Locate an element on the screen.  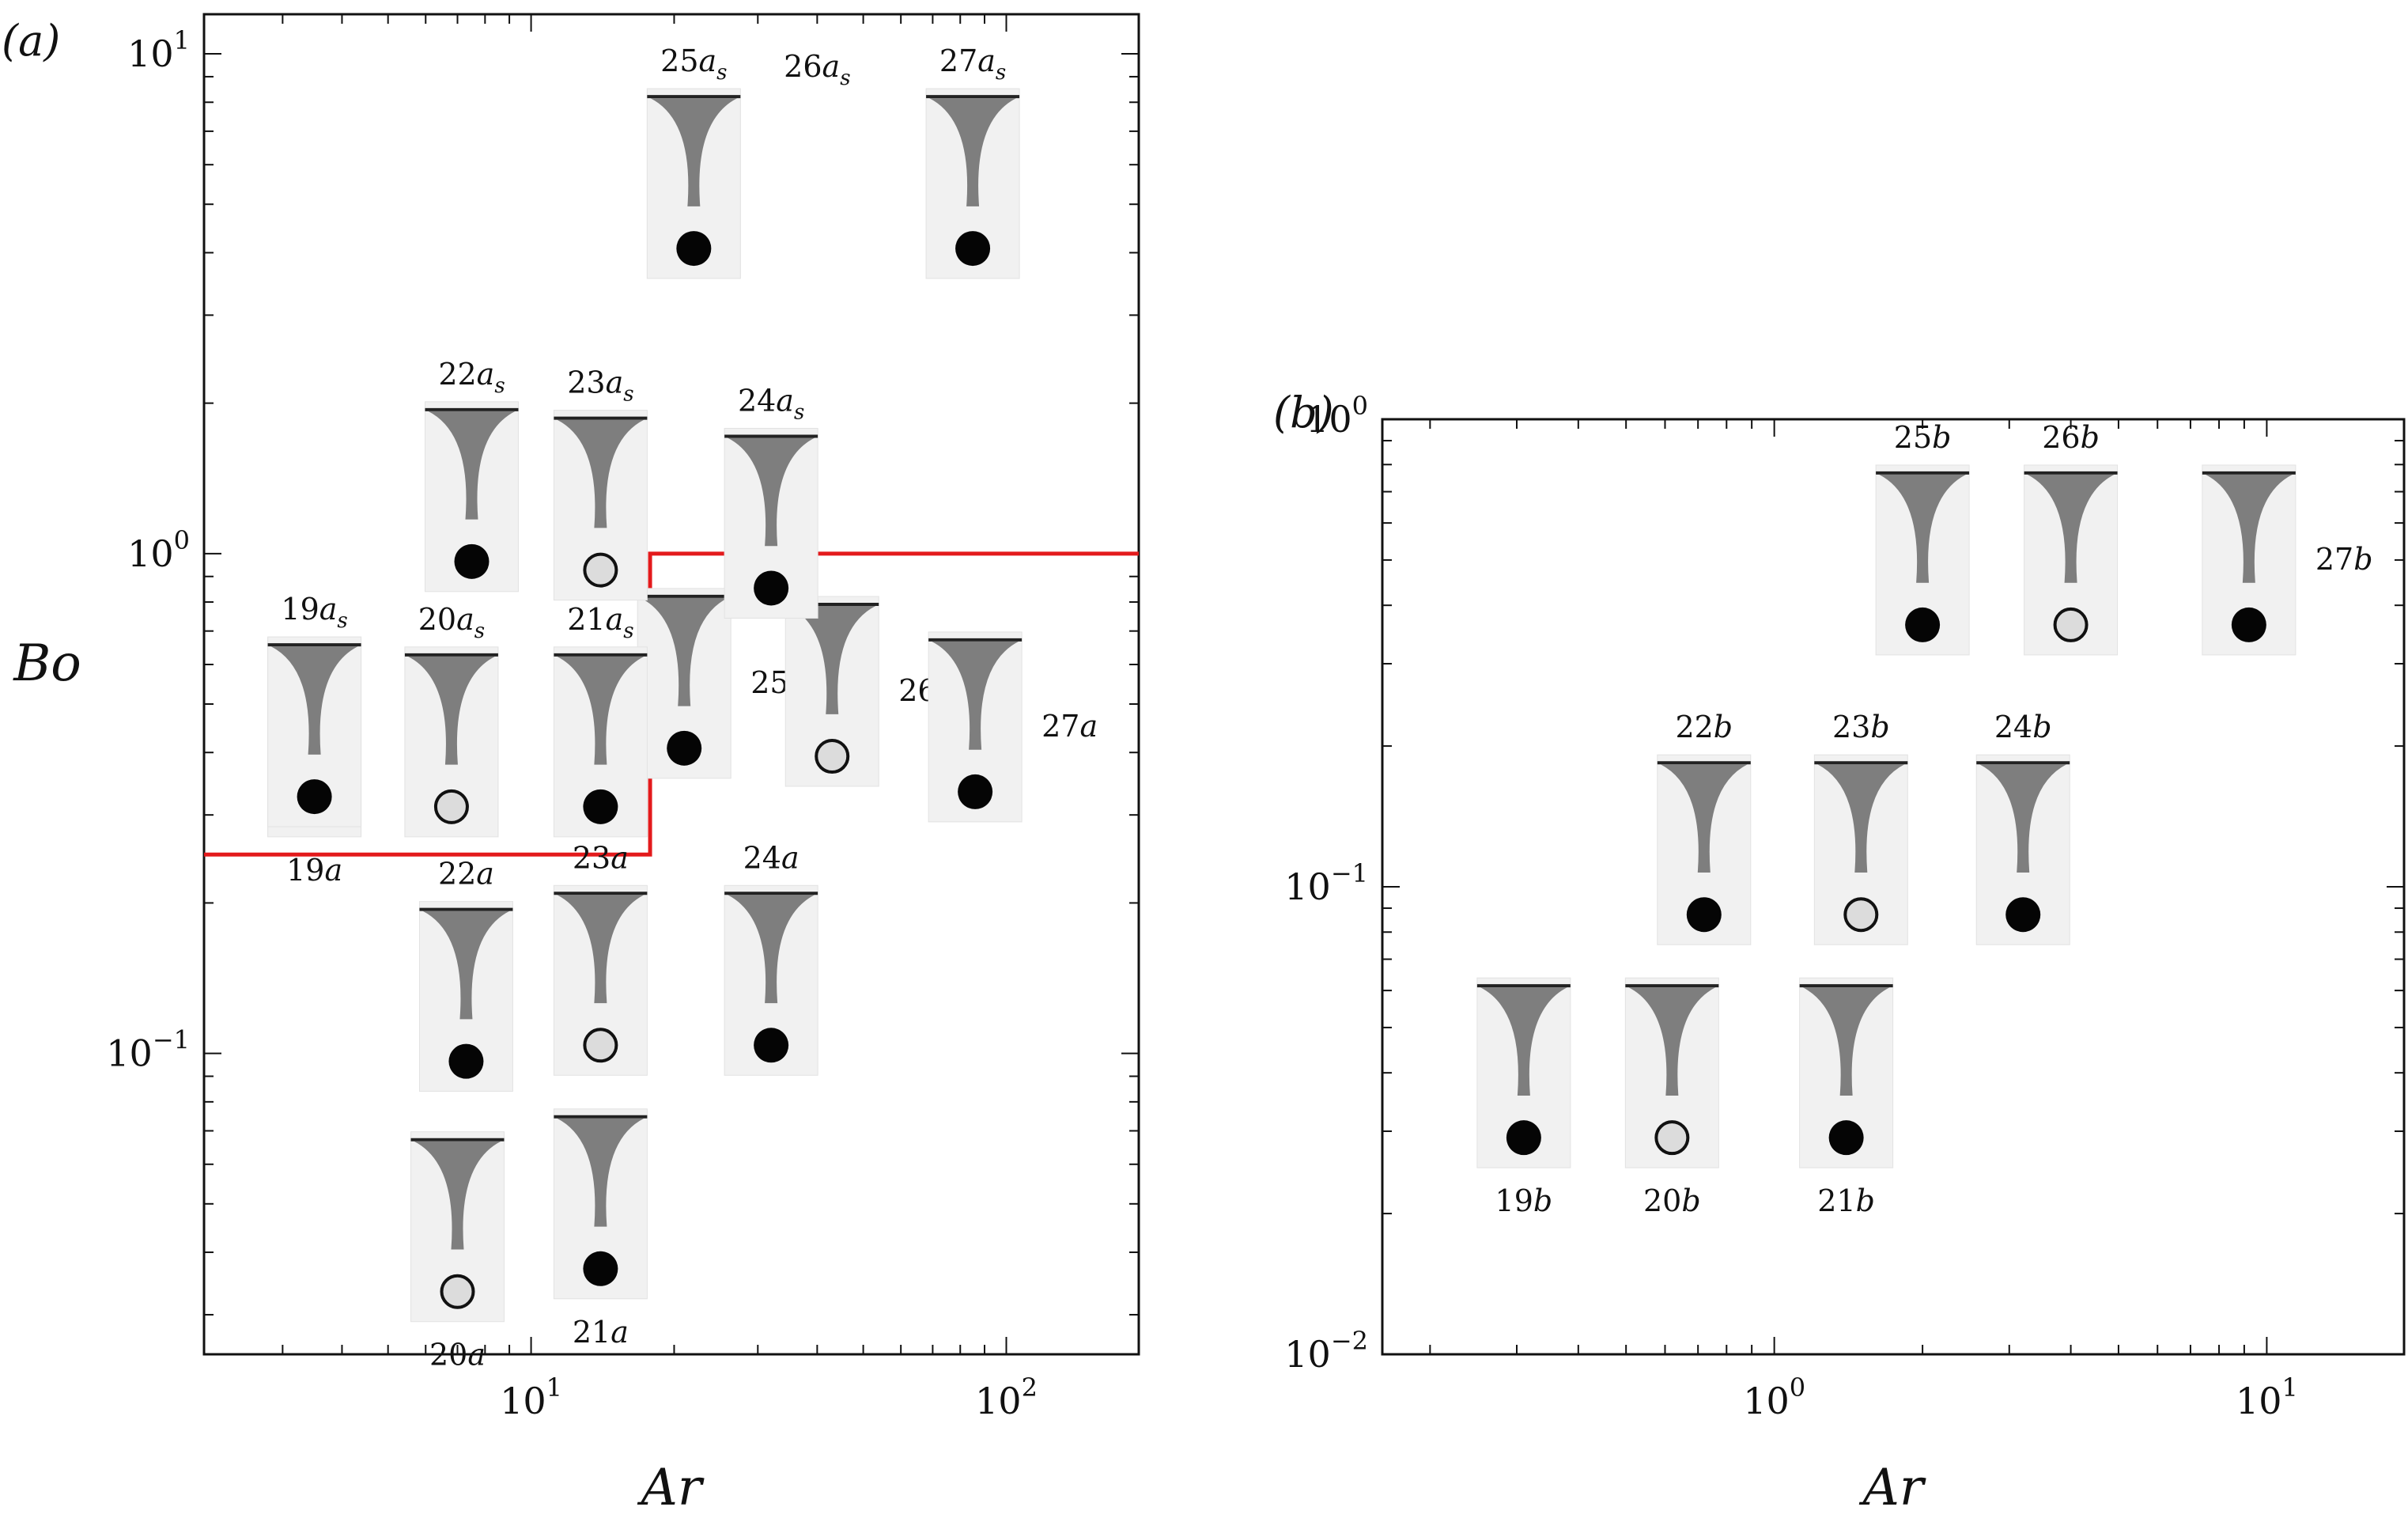
run-label: 24a is located at coordinates (771, 857).